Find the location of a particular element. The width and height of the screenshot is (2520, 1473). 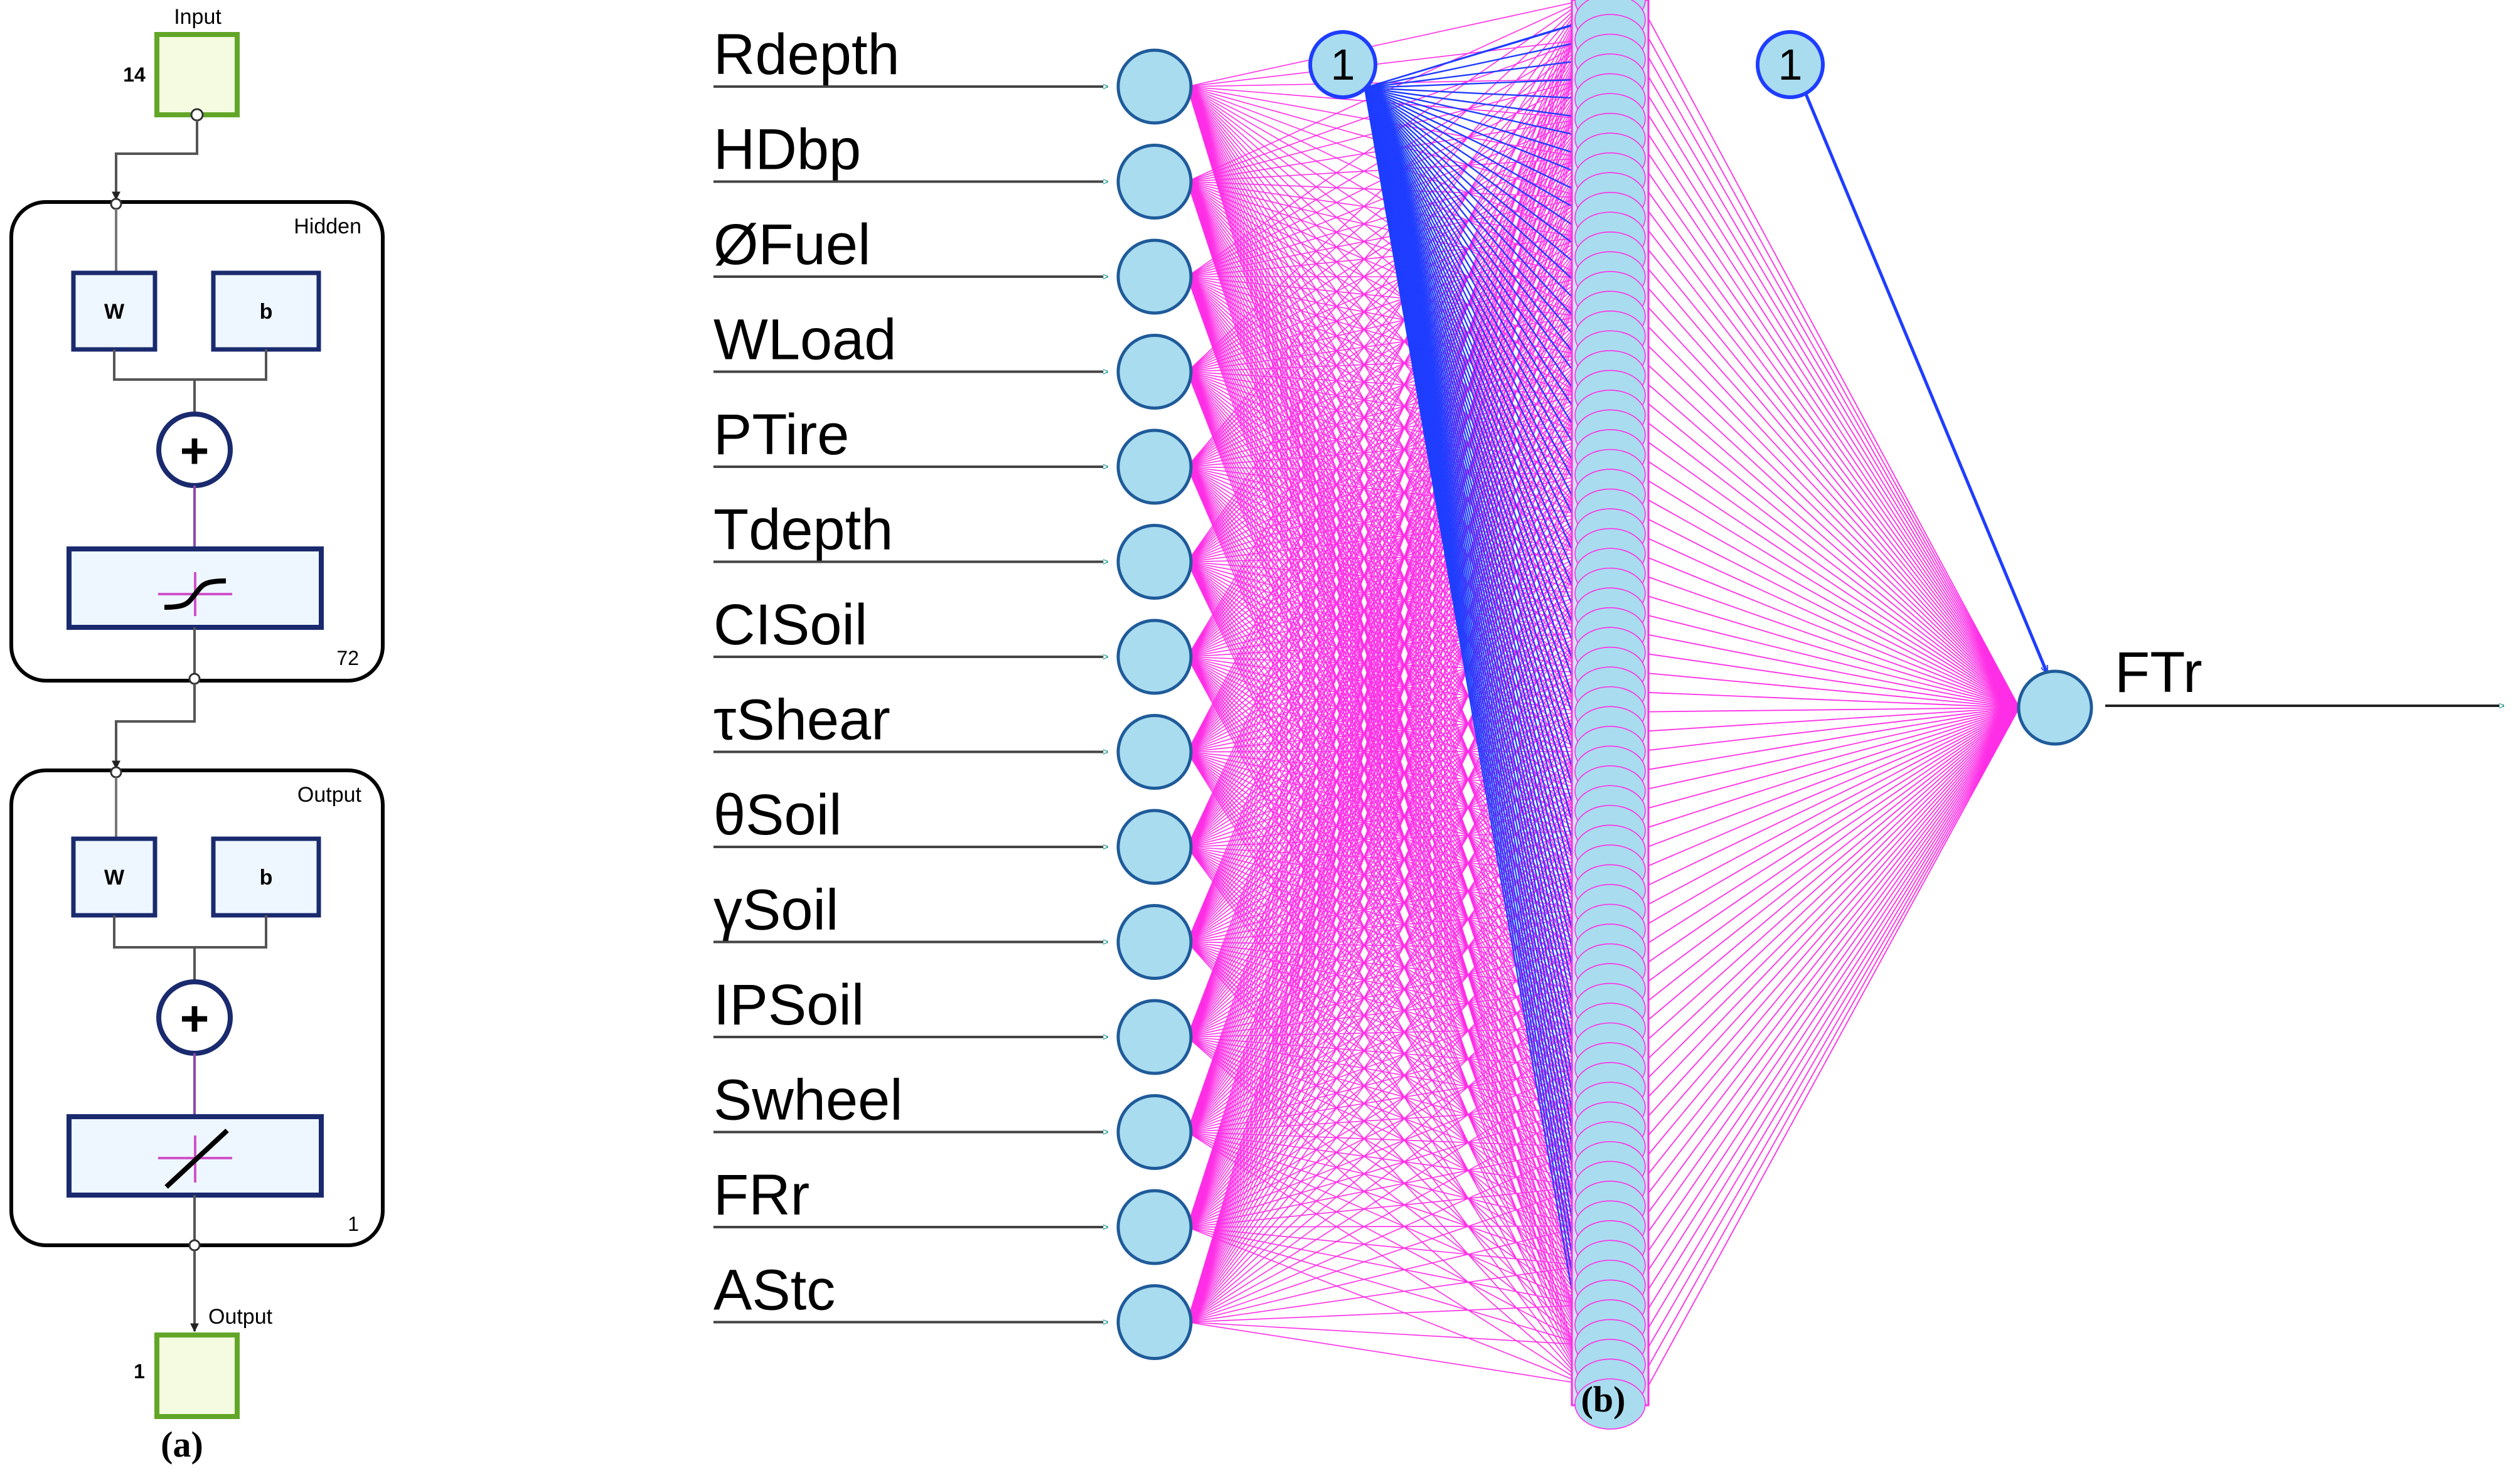

output-bias-box is located at coordinates (266, 877).